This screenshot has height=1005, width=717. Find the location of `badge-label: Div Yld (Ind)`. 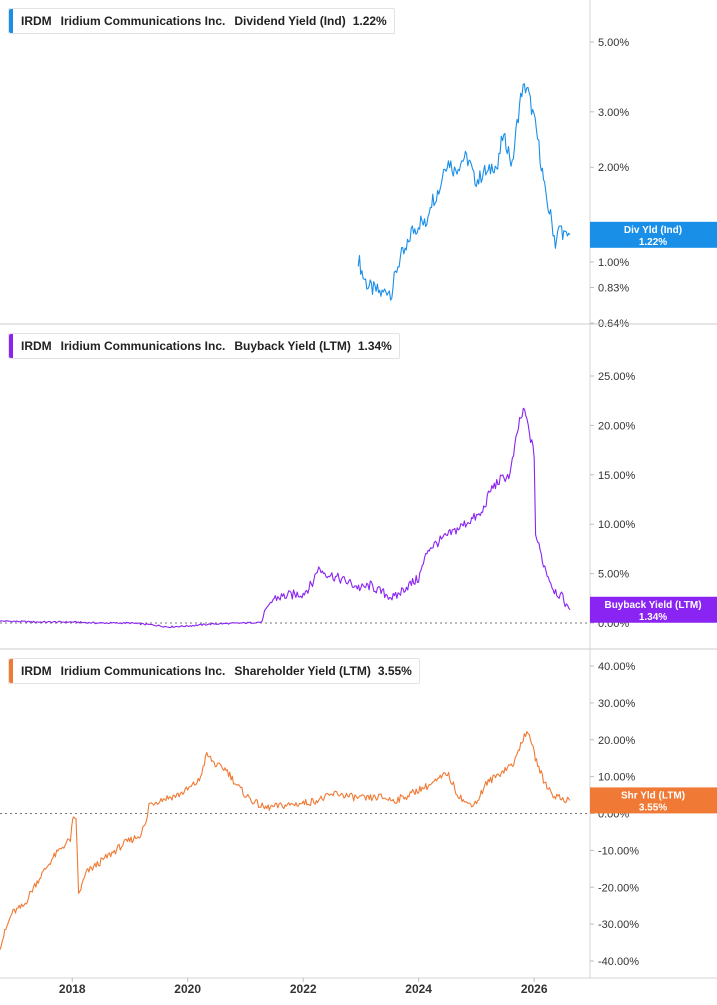

badge-label: Div Yld (Ind) is located at coordinates (653, 230).